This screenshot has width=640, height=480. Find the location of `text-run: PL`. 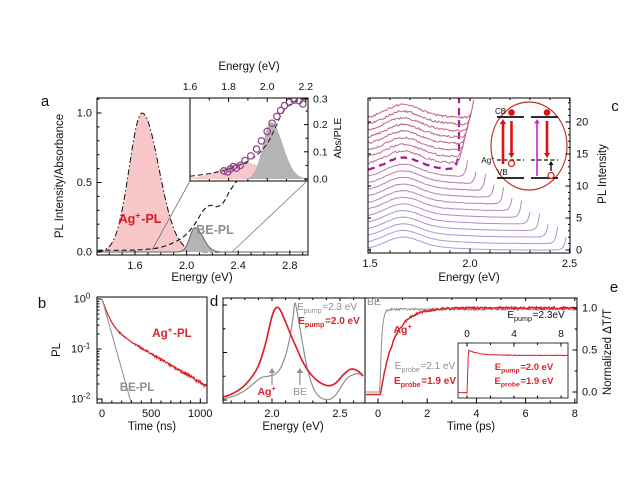

text-run: PL is located at coordinates (57, 349).